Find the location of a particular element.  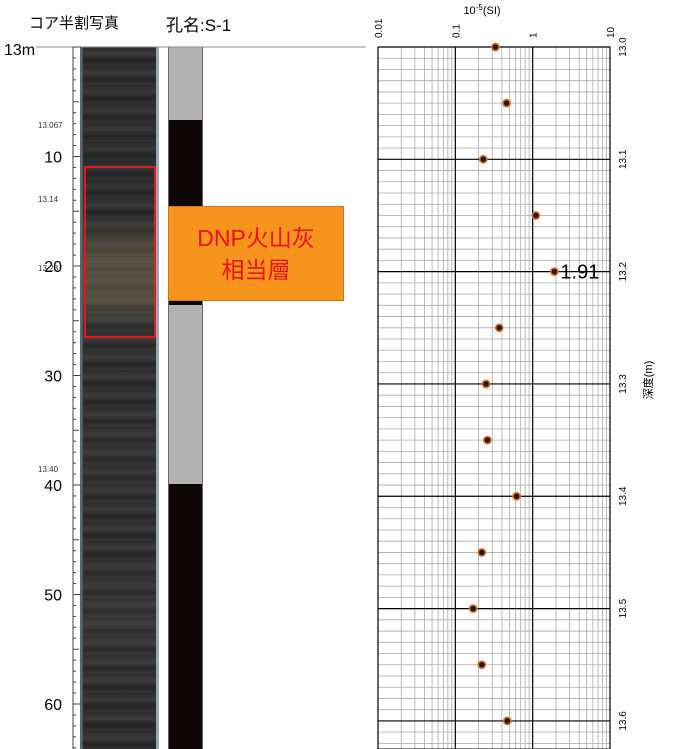

ruler-tick-label: 20 is located at coordinates (53, 267).